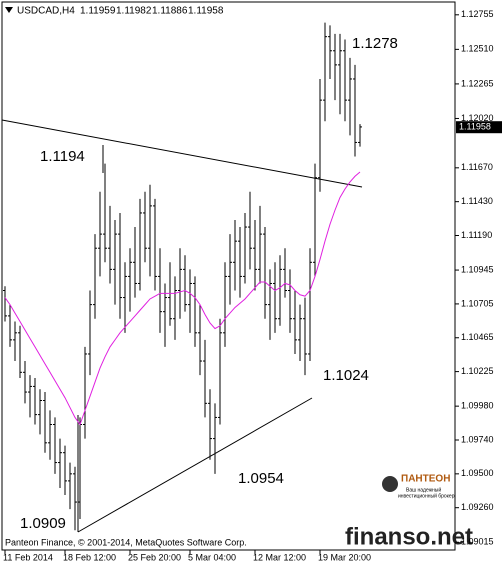 This screenshot has height=565, width=503. Describe the element at coordinates (62, 156) in the screenshot. I see `annotation: 1.1194` at that location.